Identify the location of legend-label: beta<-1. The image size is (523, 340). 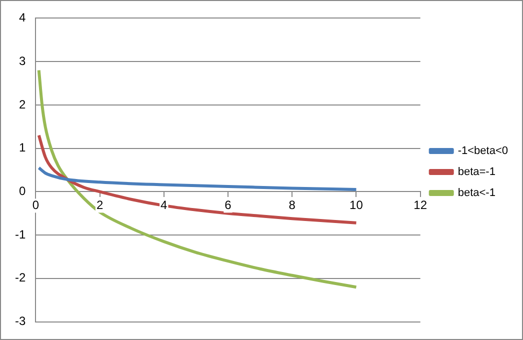
(477, 193).